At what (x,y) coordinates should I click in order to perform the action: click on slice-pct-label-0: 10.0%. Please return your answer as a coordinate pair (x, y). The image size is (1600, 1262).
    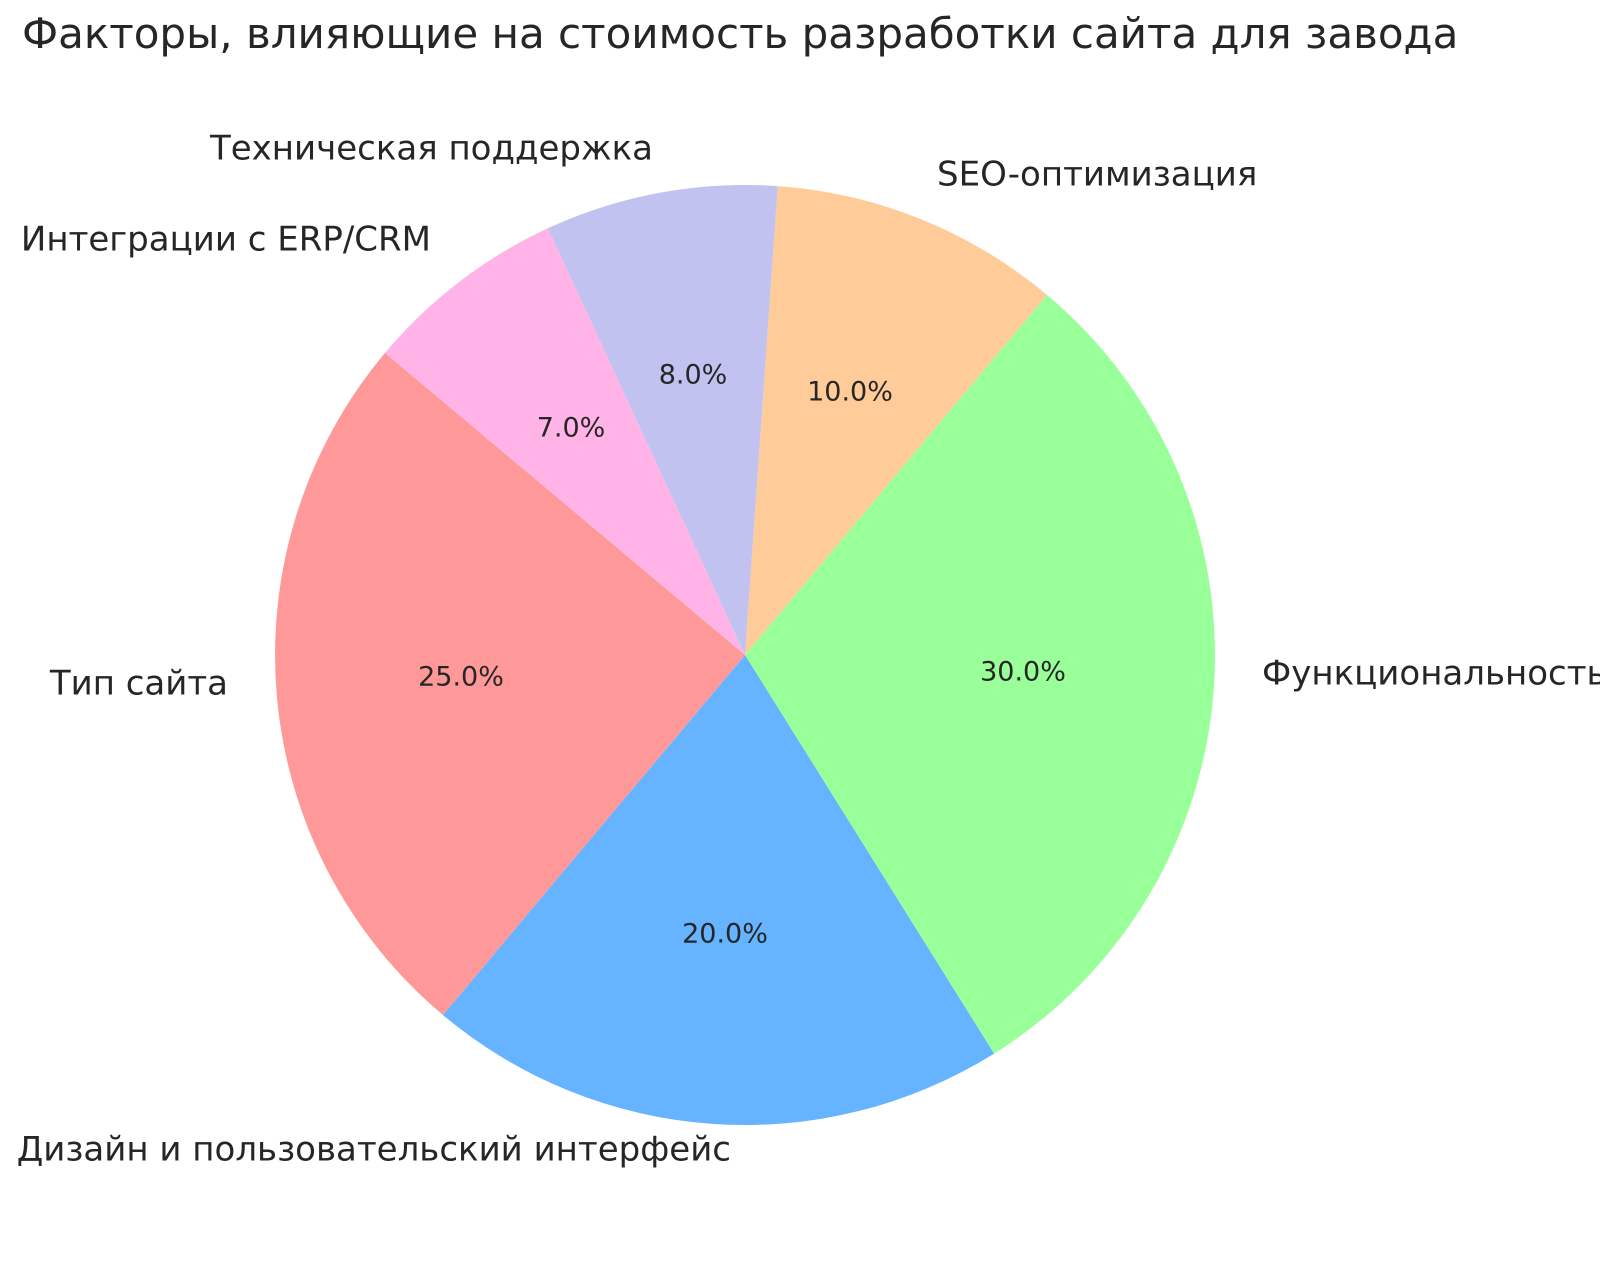
    Looking at the image, I should click on (850, 392).